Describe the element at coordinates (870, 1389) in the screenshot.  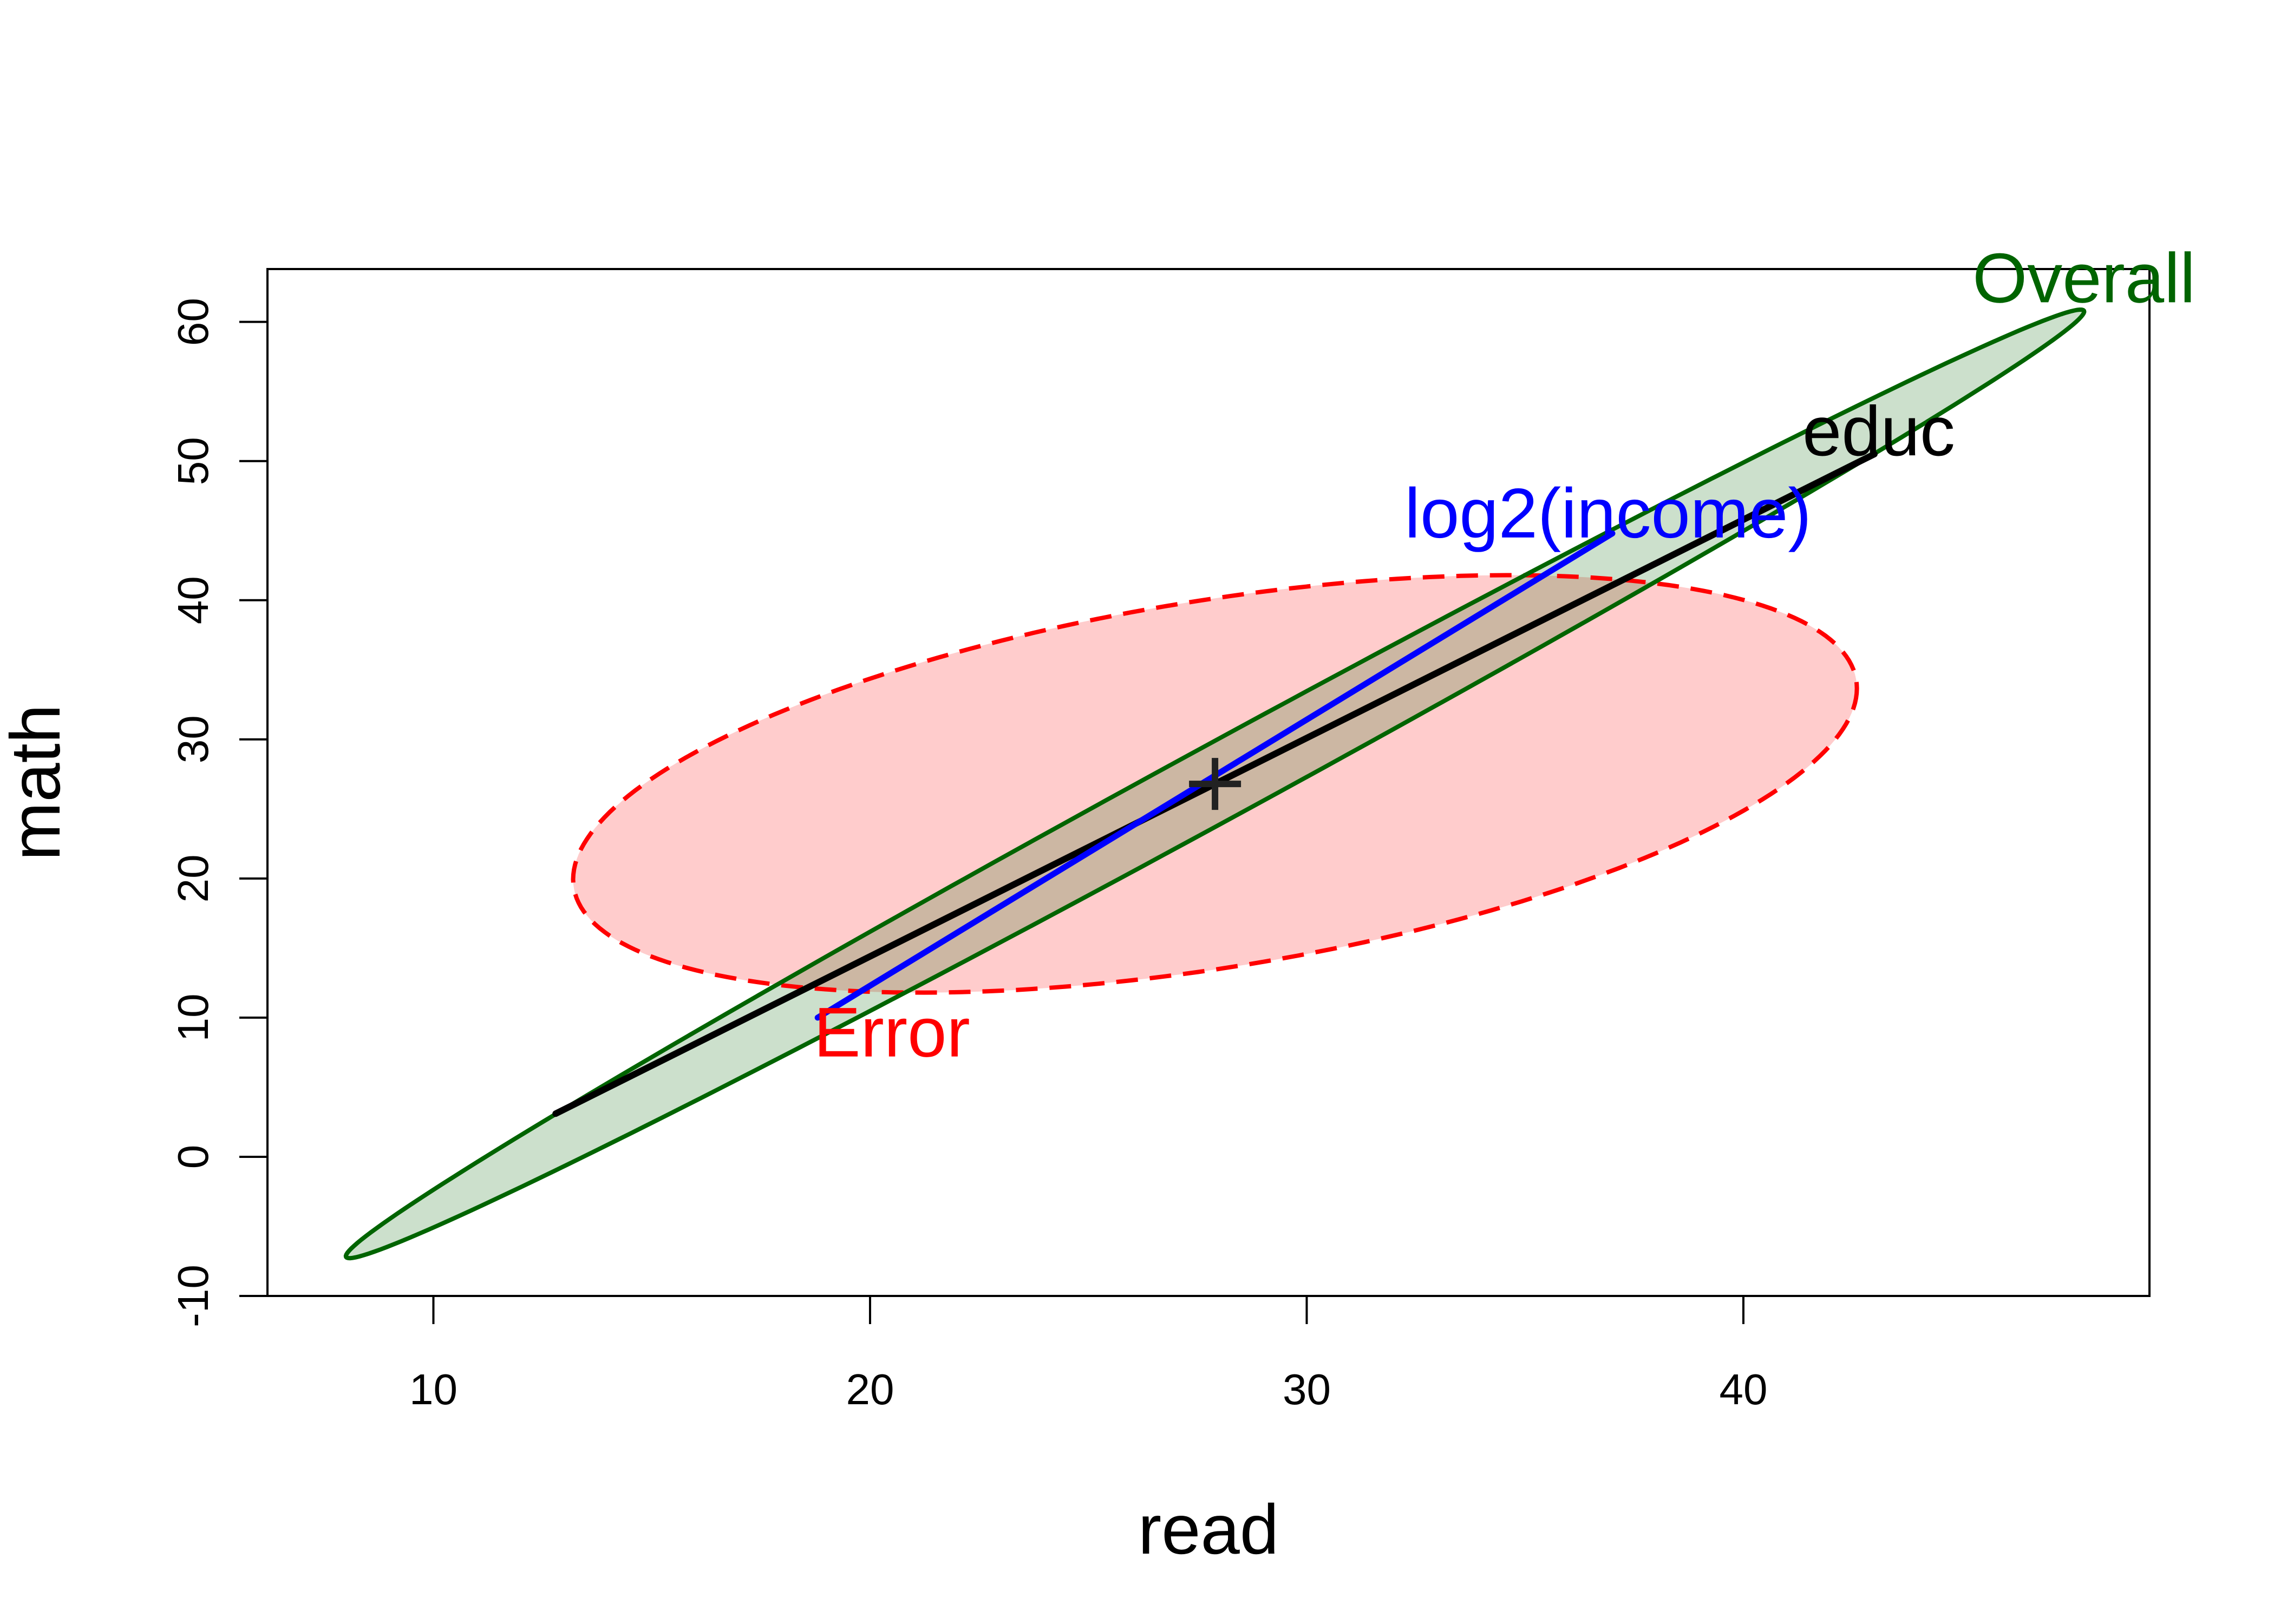
I see `x-tick-label: 20` at that location.